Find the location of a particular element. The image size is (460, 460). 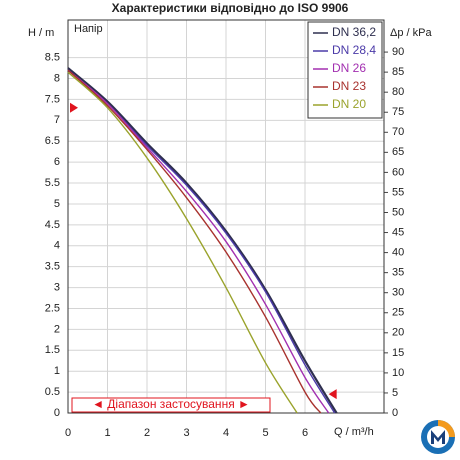

chart-title: Характеристики відповідно до ISO 9906 is located at coordinates (230, 8).